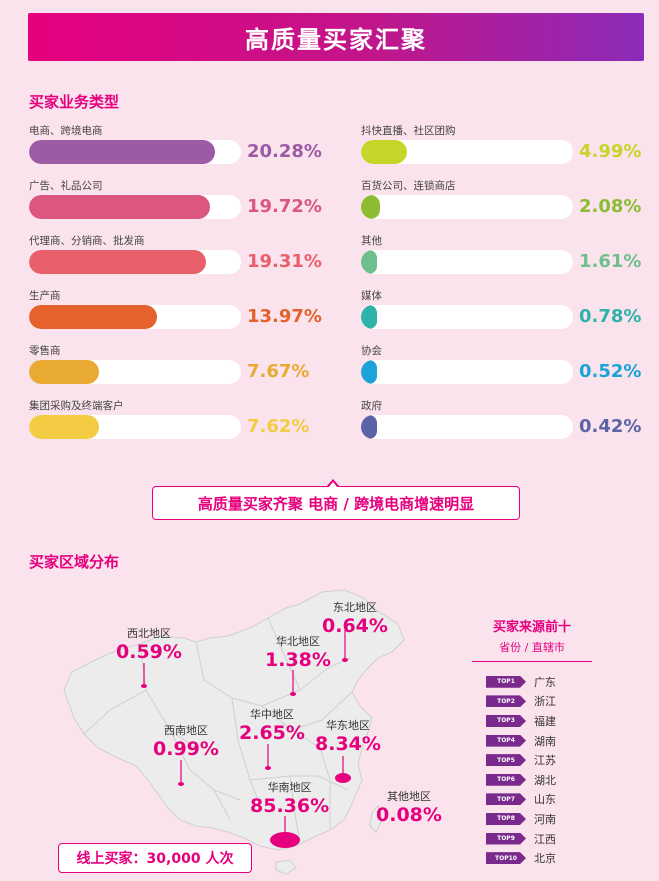 The width and height of the screenshot is (659, 881). What do you see at coordinates (532, 819) in the screenshot?
I see `top10-row: TOP8 河南` at bounding box center [532, 819].